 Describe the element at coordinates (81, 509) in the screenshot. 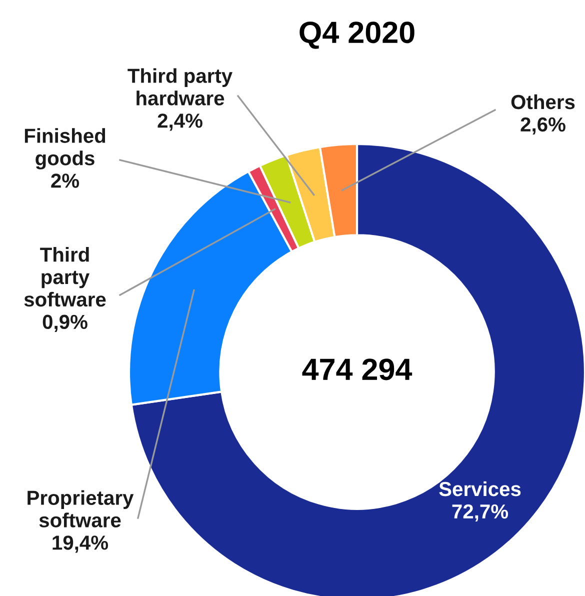

I see `slice-label: Proprietary software` at that location.